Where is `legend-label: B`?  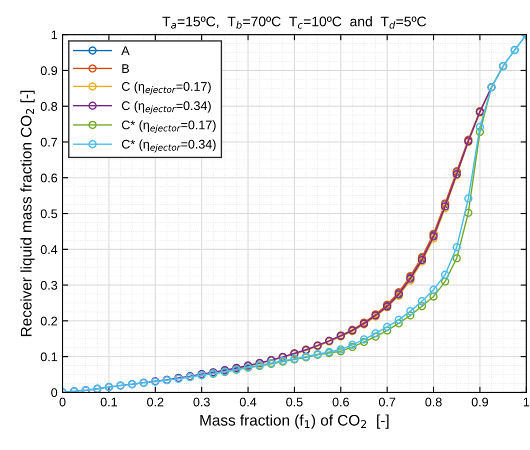
legend-label: B is located at coordinates (125, 68).